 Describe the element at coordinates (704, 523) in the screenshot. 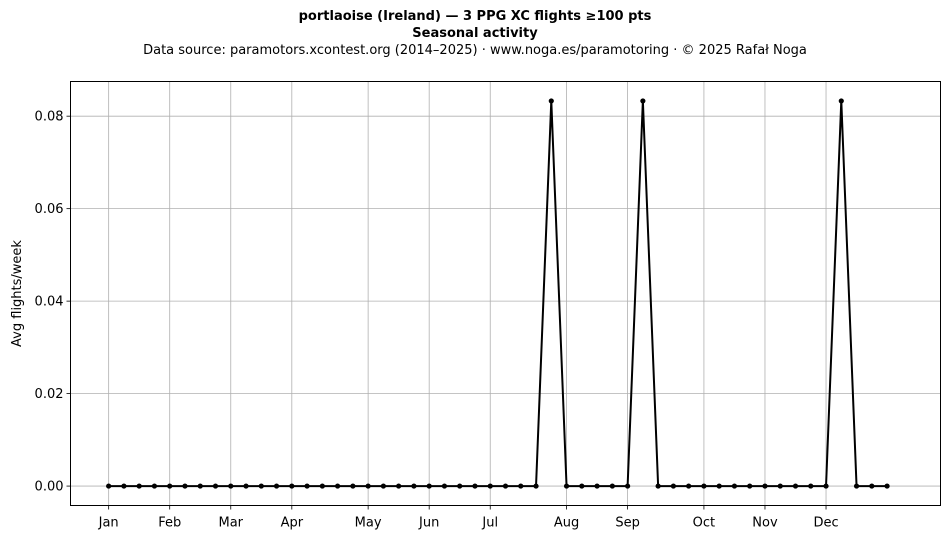

I see `x-tick-label: Oct` at that location.